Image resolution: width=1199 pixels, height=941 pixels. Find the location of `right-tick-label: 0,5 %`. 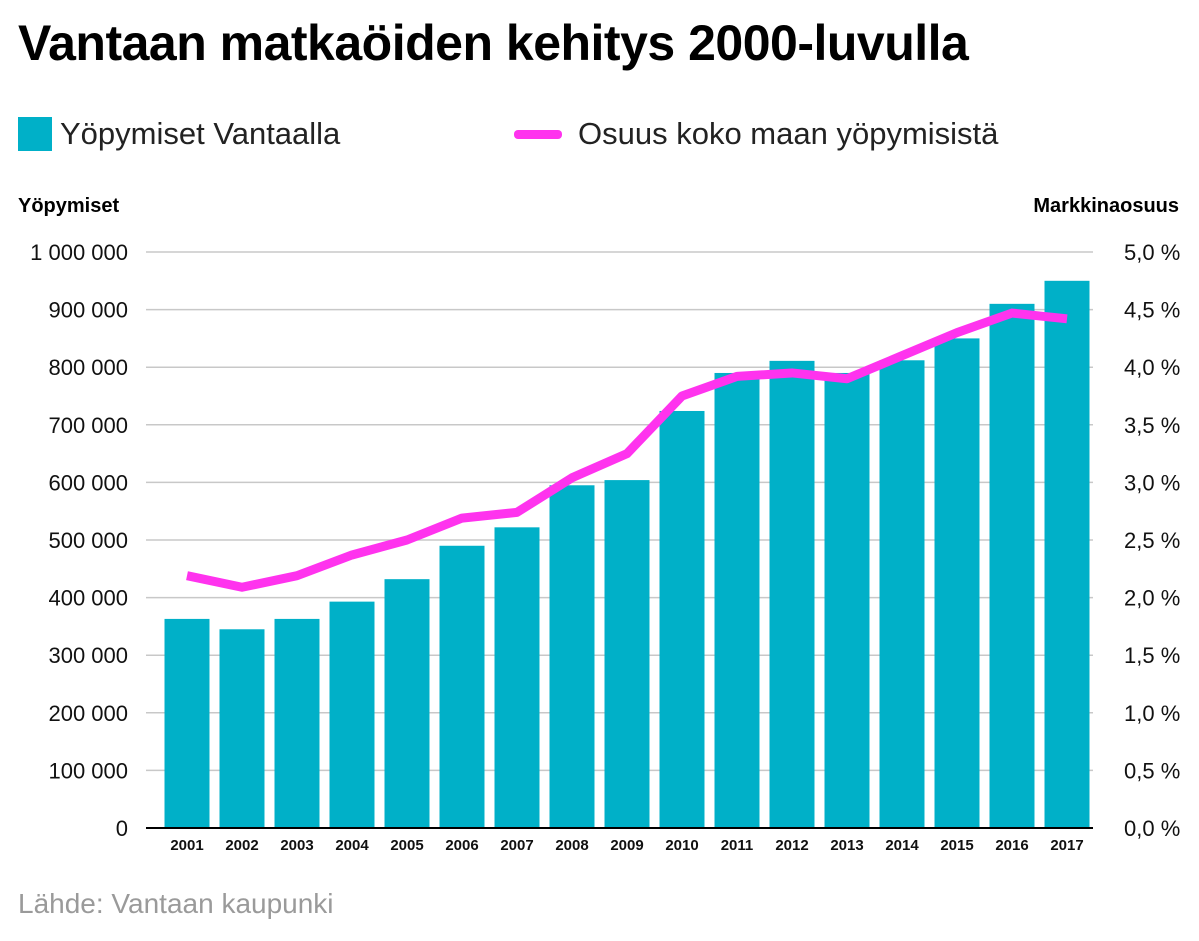

right-tick-label: 0,5 % is located at coordinates (1152, 770).